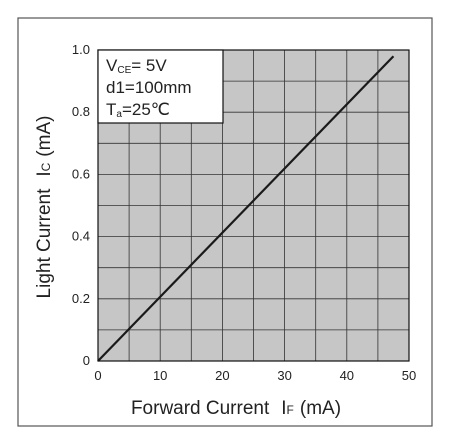  Describe the element at coordinates (160, 375) in the screenshot. I see `x-tick-label: 10` at that location.